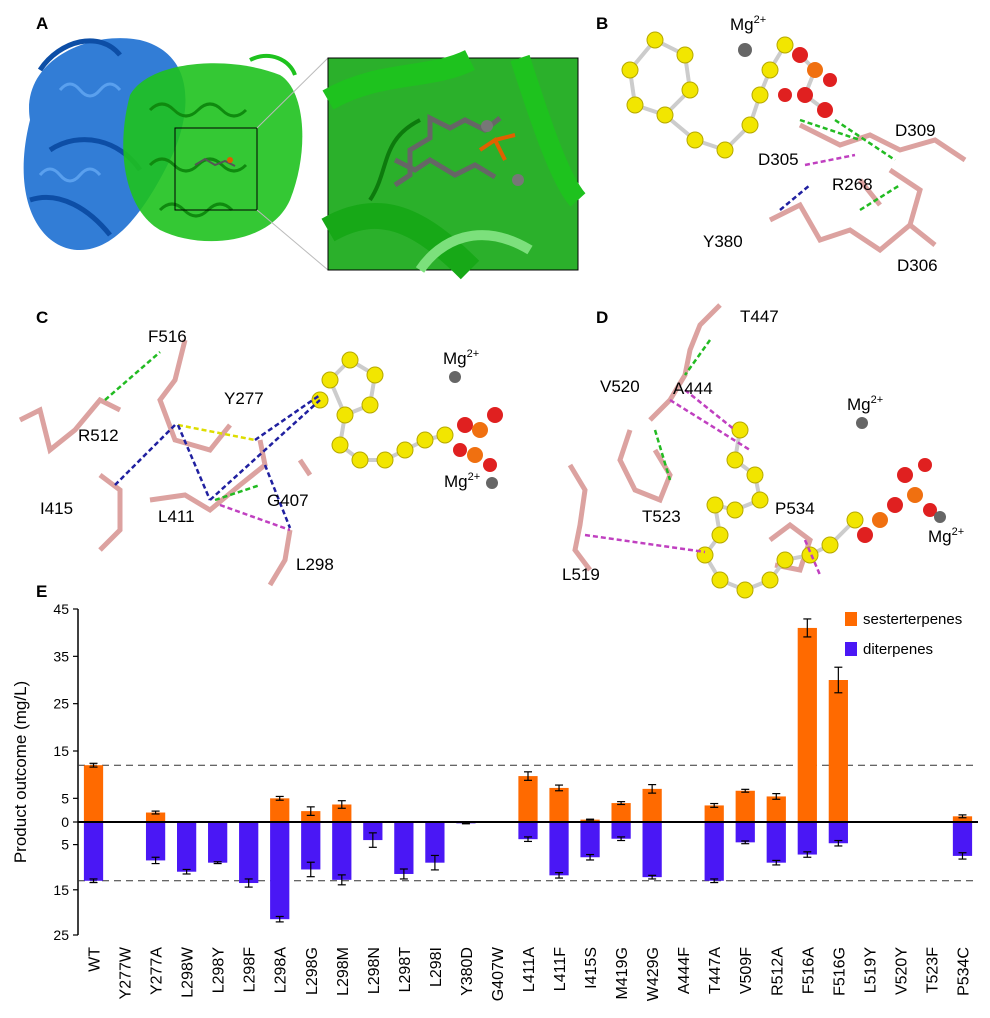 The image size is (990, 1018). I want to click on panel-letter-b: B, so click(602, 23).